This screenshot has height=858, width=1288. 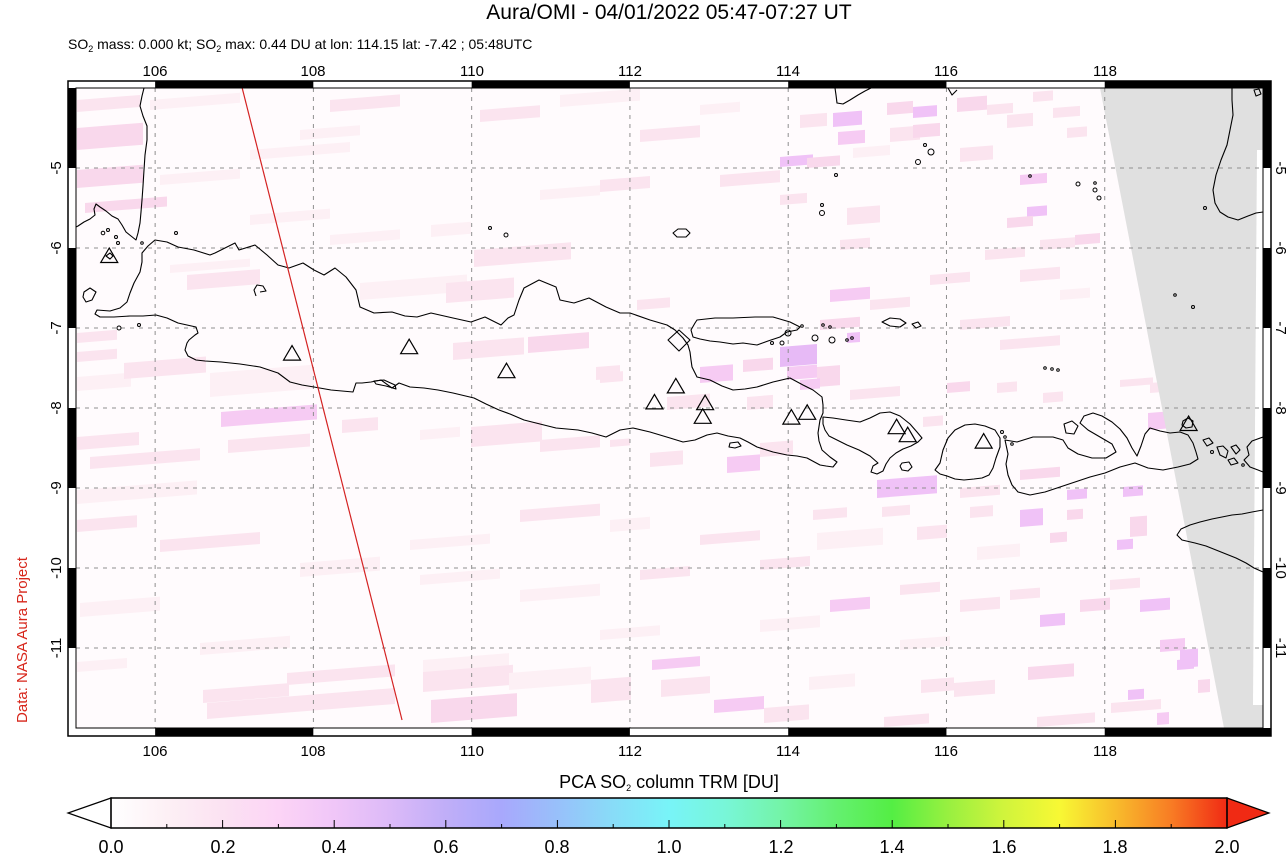 I want to click on colorbar-title-suffix: column TRM [DU], so click(x=705, y=782).